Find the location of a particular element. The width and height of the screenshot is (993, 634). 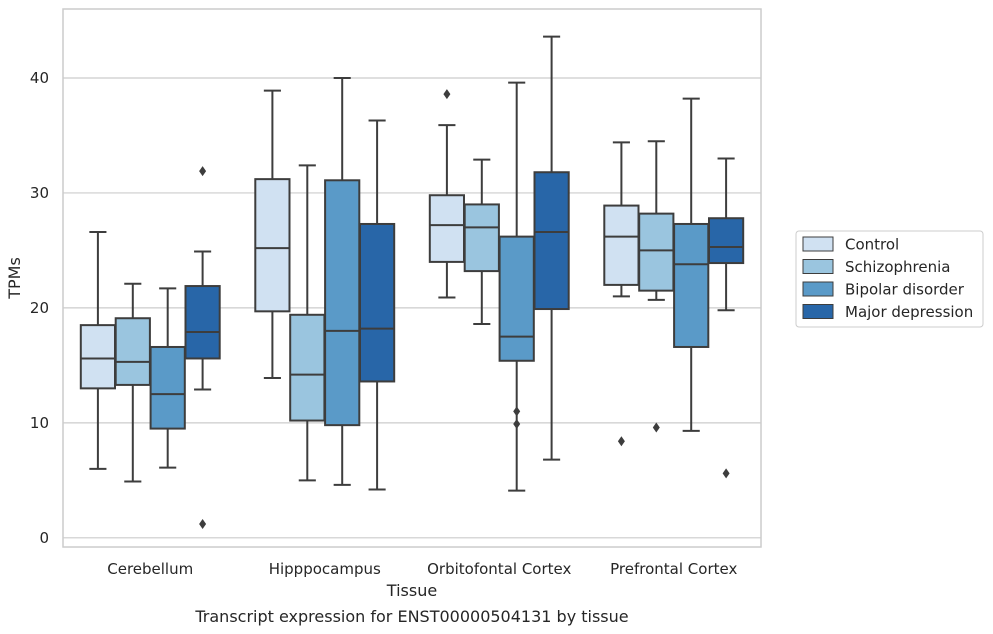

legend-frame is located at coordinates (889, 279).